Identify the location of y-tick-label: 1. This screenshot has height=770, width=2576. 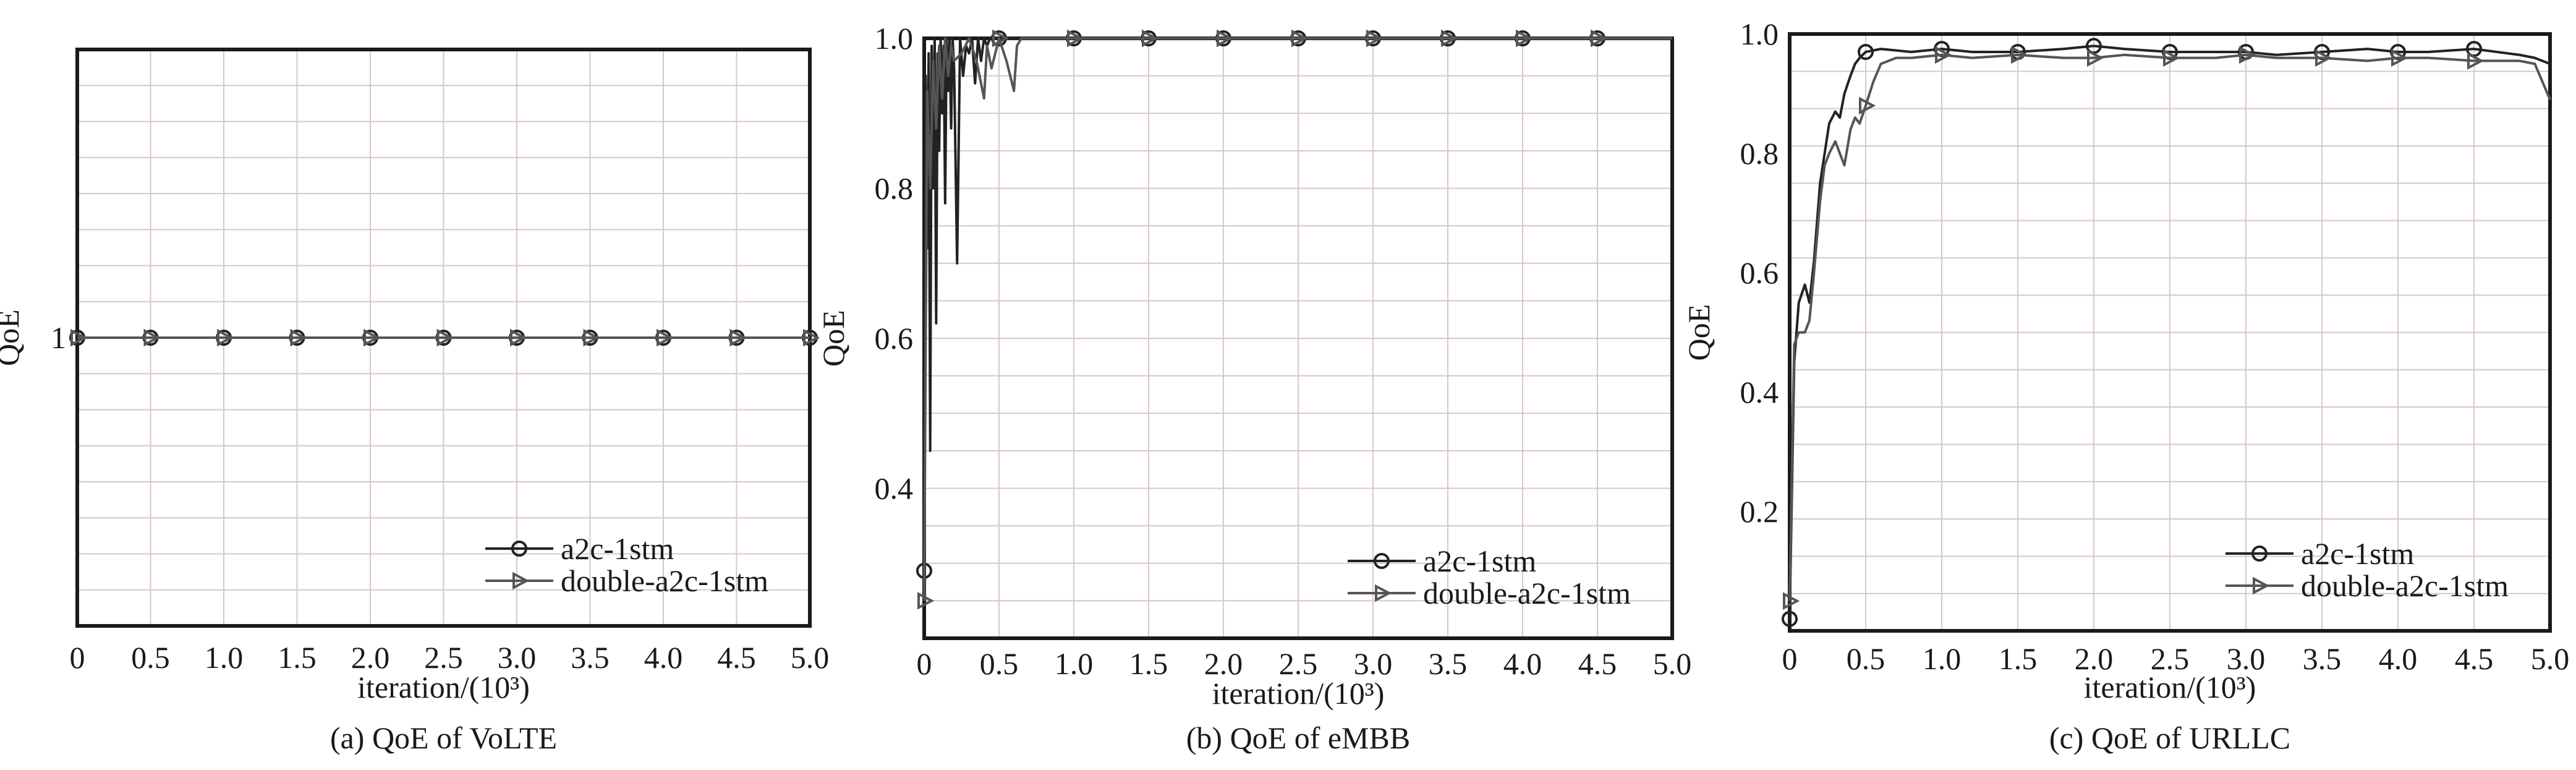
(58, 337).